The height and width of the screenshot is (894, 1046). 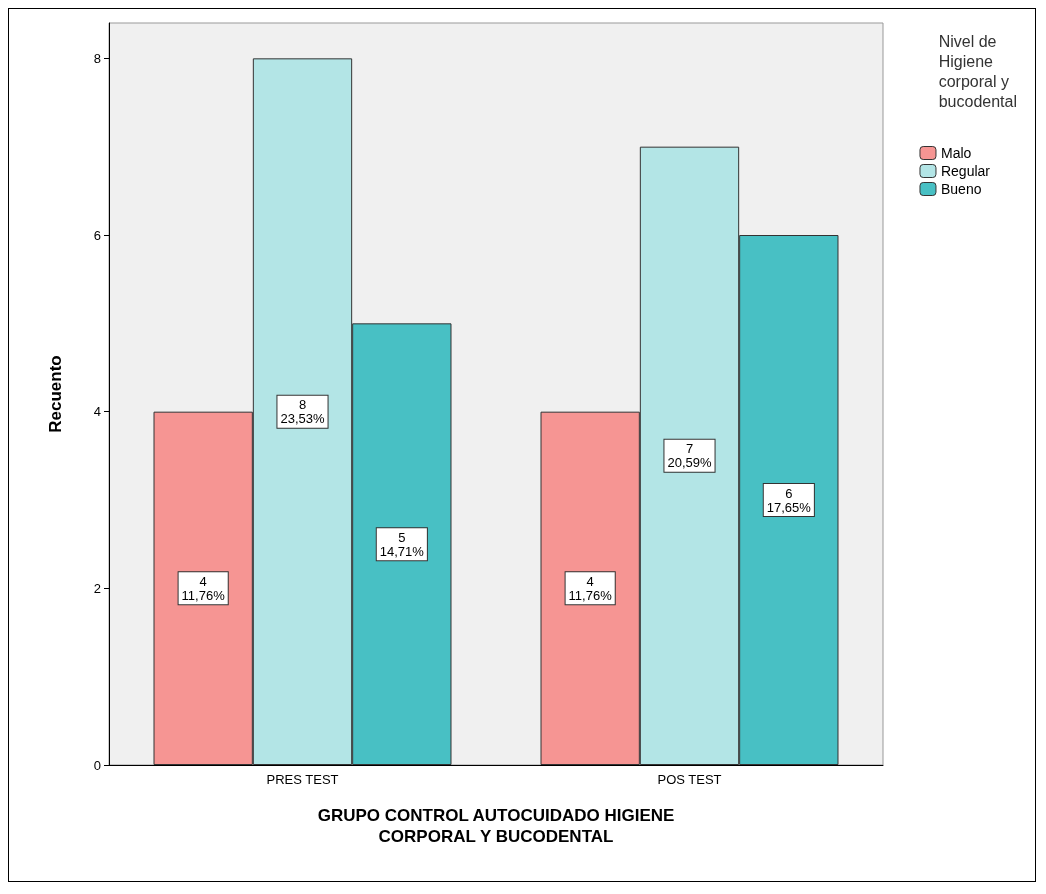 What do you see at coordinates (402, 544) in the screenshot?
I see `data-label: 5 14,71%` at bounding box center [402, 544].